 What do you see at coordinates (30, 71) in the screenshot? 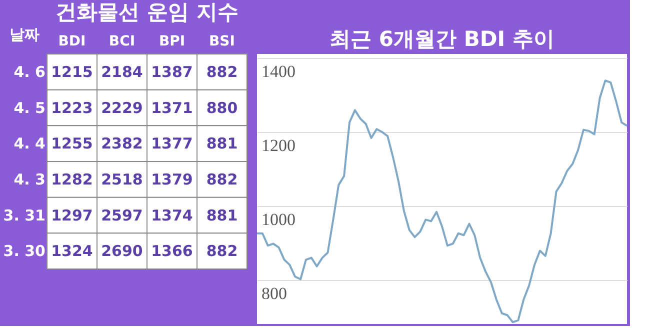
I see `y-tick-label: 4. 6` at bounding box center [30, 71].